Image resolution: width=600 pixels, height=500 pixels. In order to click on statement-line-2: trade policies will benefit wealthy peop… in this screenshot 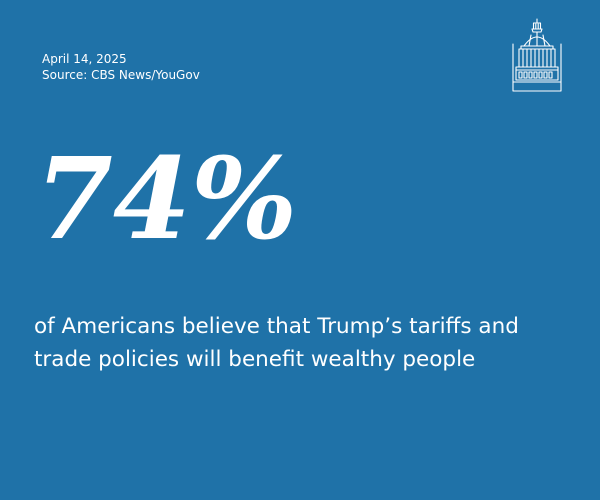, I will do `click(255, 359)`.